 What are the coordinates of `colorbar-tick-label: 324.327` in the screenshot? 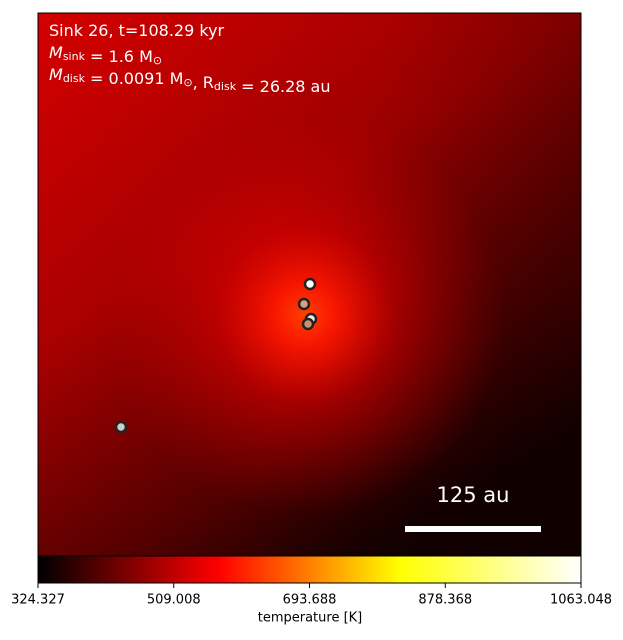 It's located at (38, 600).